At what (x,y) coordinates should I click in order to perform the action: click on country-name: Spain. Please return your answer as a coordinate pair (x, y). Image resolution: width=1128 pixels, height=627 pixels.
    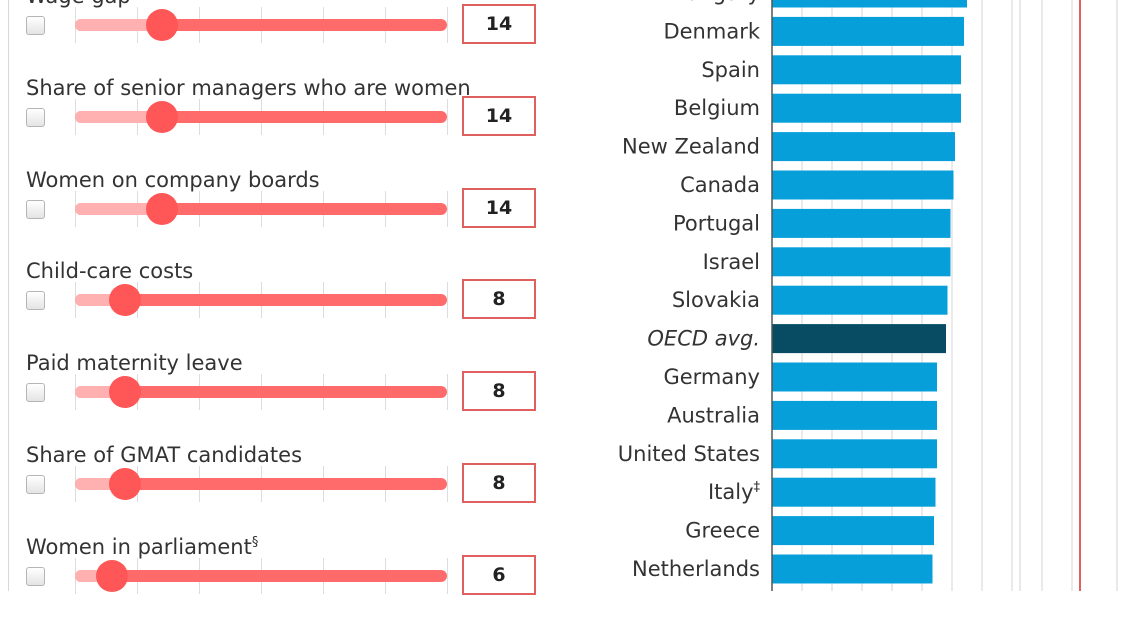
    Looking at the image, I should click on (730, 70).